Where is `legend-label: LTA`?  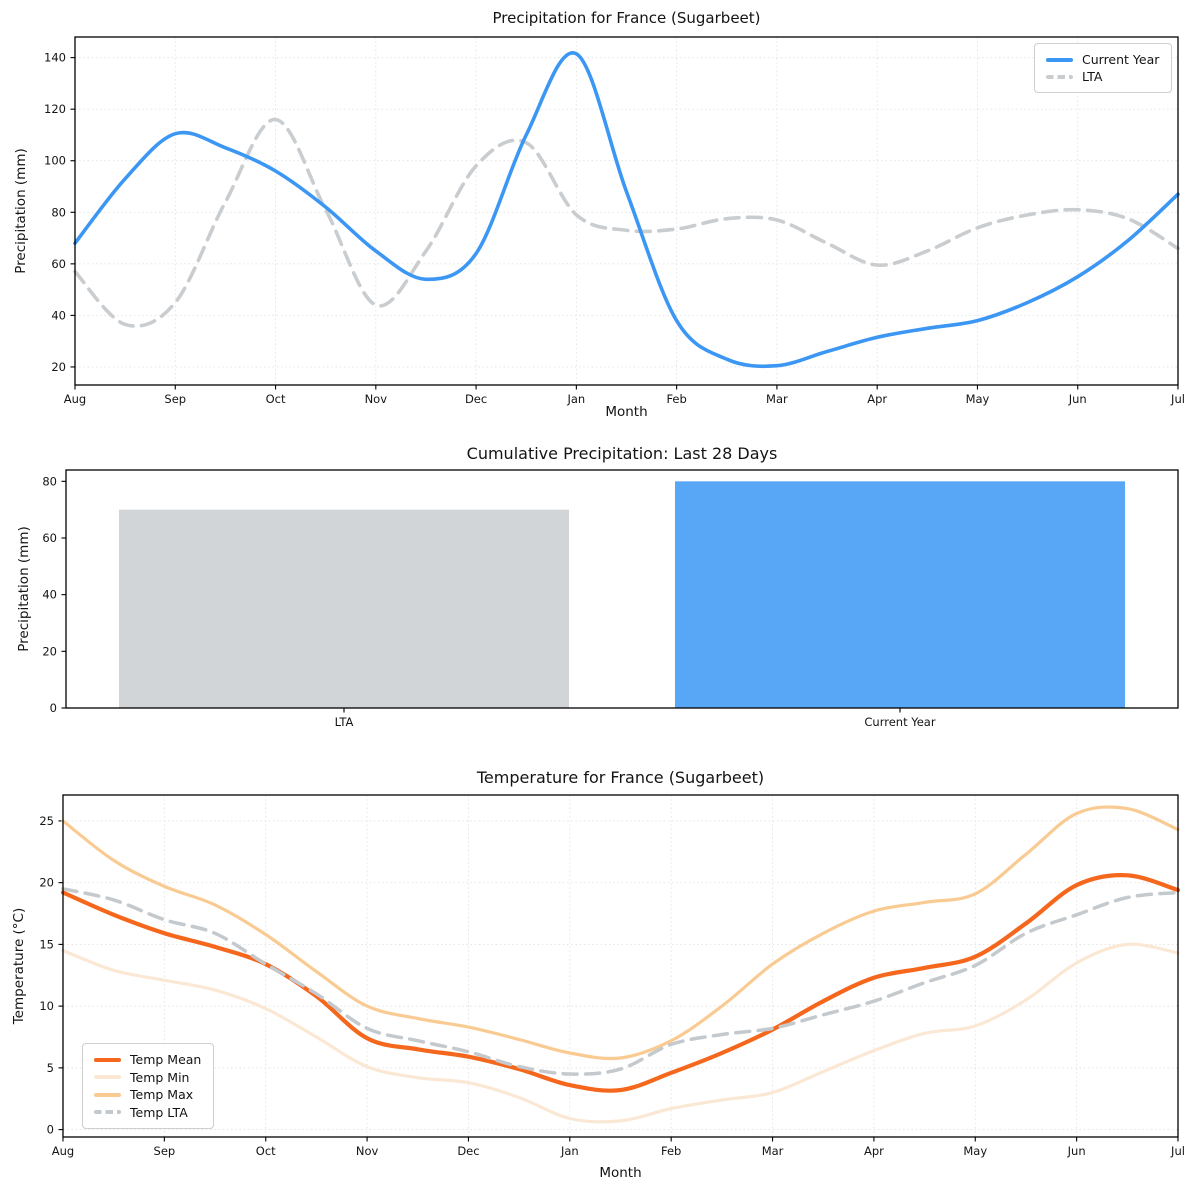
legend-label: LTA is located at coordinates (1092, 76).